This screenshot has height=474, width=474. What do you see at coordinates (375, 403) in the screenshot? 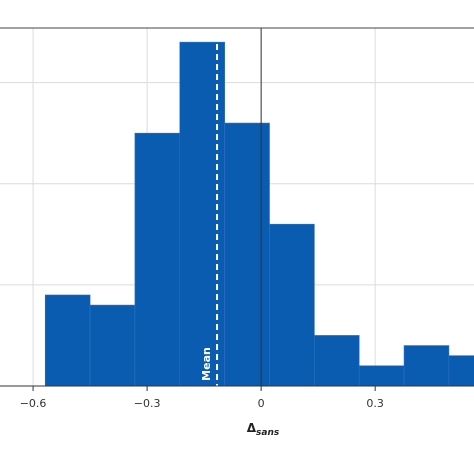
I see `x-tick-label: 0.3` at bounding box center [375, 403].